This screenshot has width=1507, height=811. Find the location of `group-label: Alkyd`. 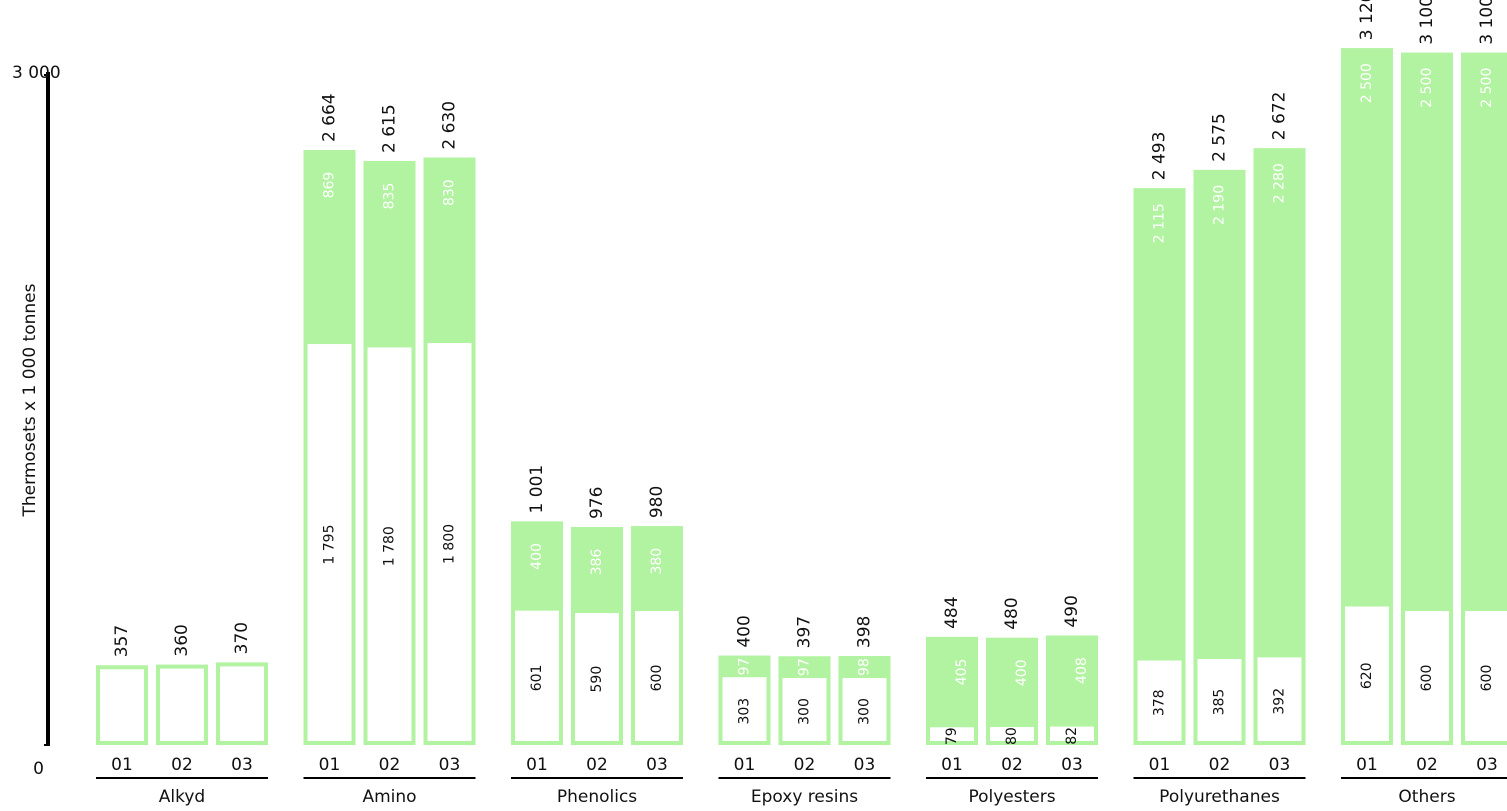

group-label: Alkyd is located at coordinates (182, 797).